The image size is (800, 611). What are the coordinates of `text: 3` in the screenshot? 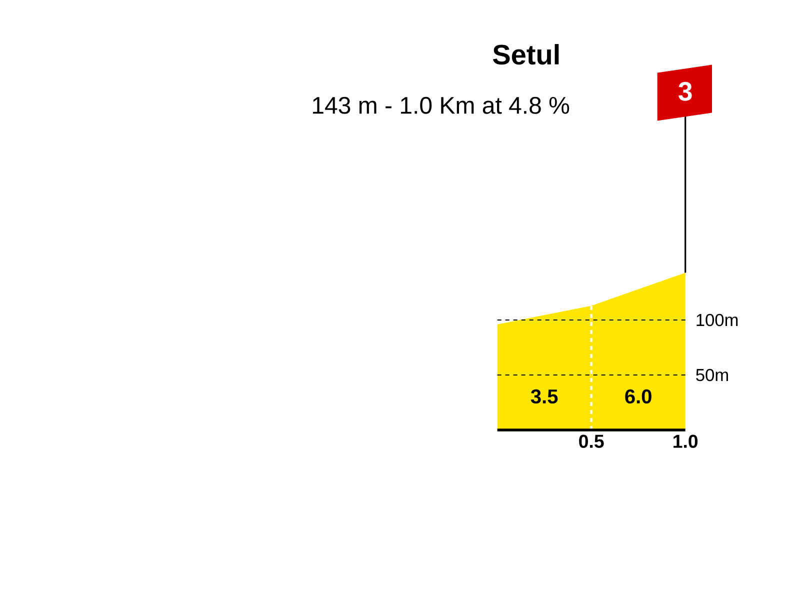 It's located at (685, 91).